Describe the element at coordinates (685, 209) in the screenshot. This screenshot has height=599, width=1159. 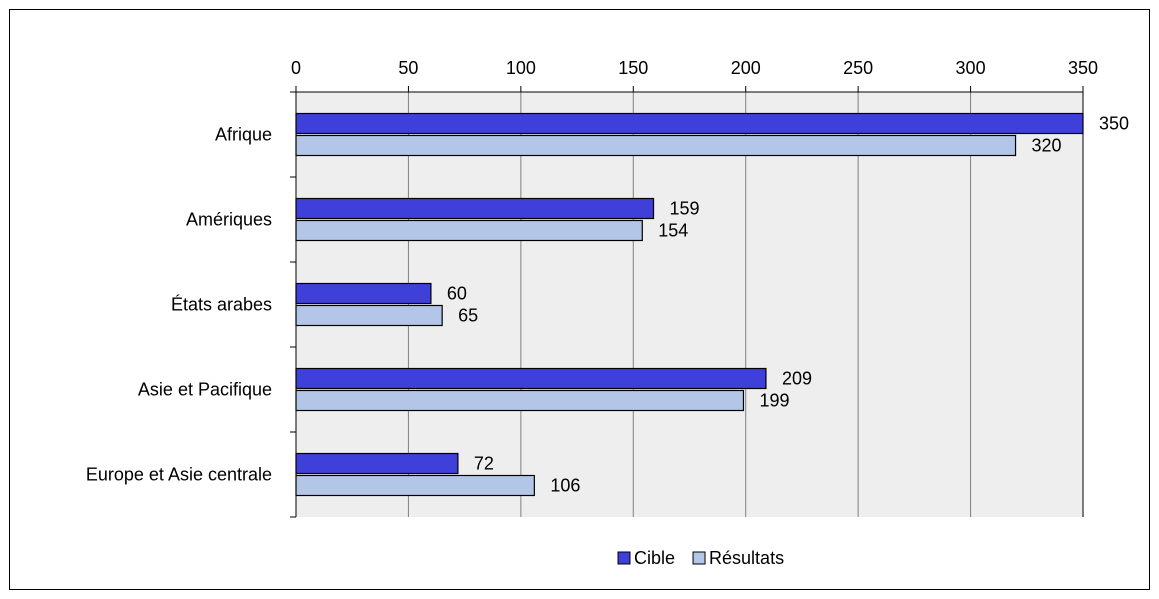
I see `data-label-cible-ameriques: 159` at that location.